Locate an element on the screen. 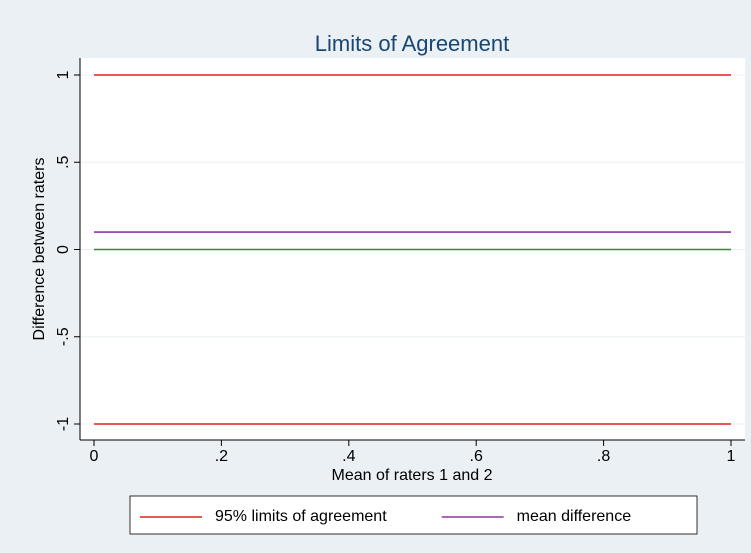  y-tick-label: 1 is located at coordinates (63, 74).